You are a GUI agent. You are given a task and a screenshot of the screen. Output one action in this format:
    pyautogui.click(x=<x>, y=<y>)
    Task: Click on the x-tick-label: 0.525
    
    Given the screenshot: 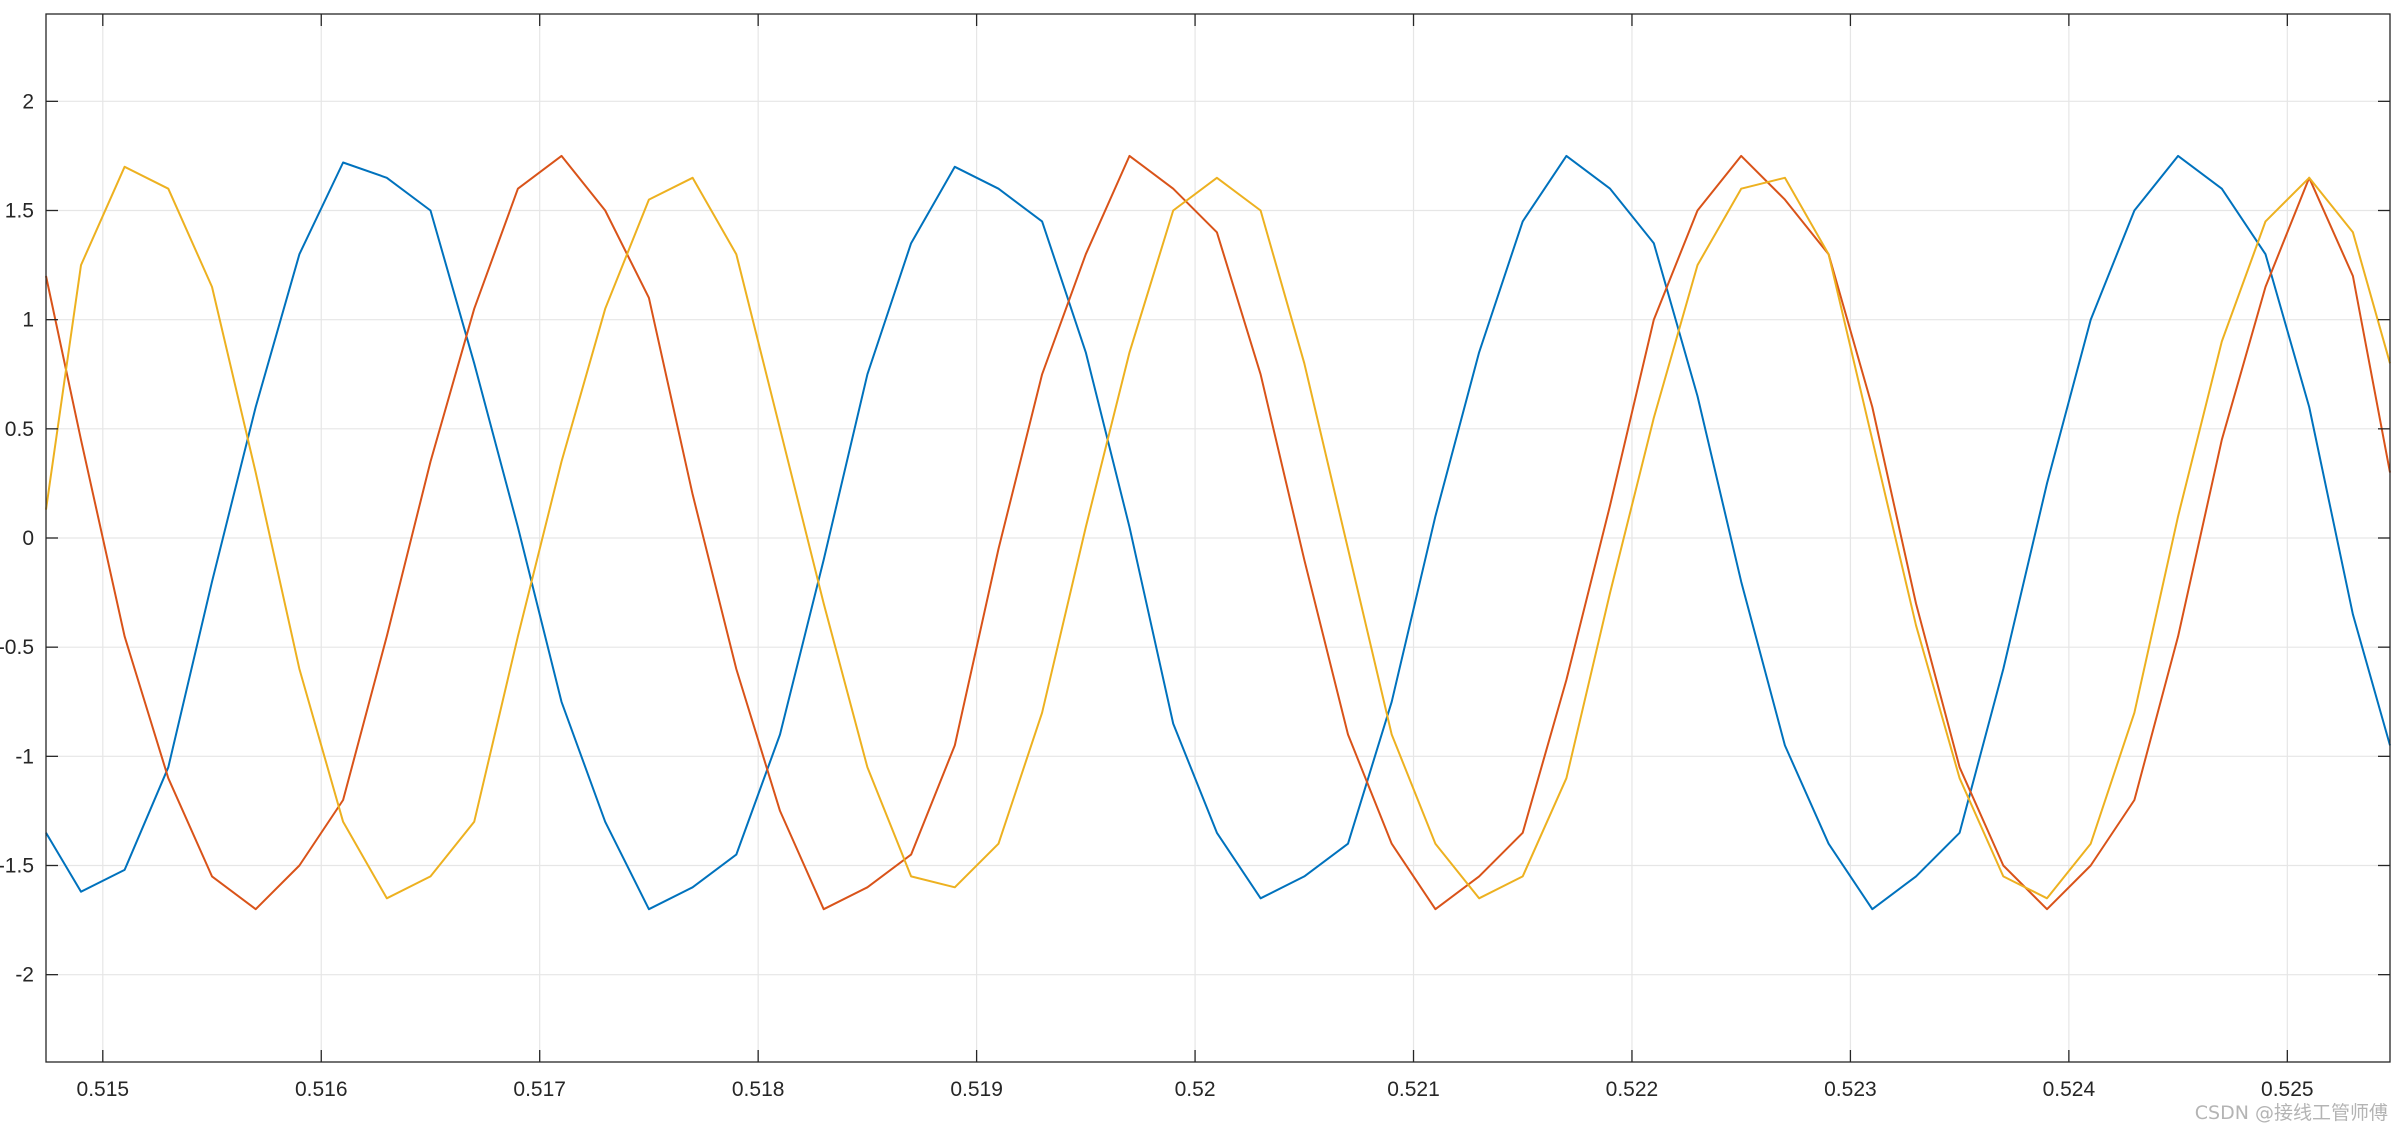 What is the action you would take?
    pyautogui.click(x=2287, y=1089)
    